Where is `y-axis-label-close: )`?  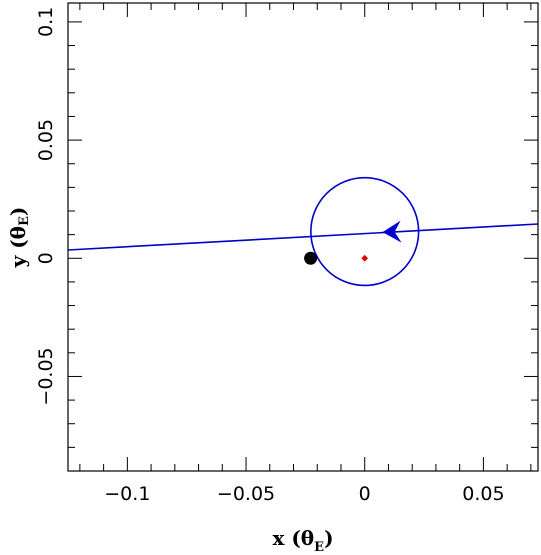 y-axis-label-close: ) is located at coordinates (18, 211).